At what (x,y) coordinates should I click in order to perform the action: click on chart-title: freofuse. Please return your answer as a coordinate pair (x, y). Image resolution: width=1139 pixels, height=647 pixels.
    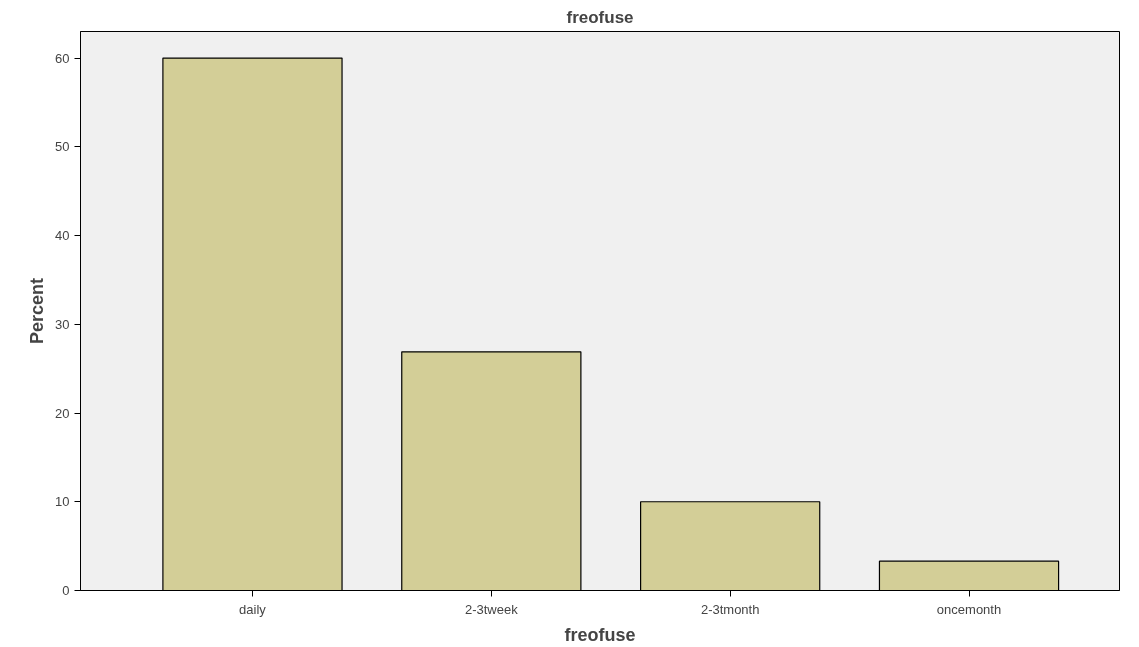
    Looking at the image, I should click on (600, 17).